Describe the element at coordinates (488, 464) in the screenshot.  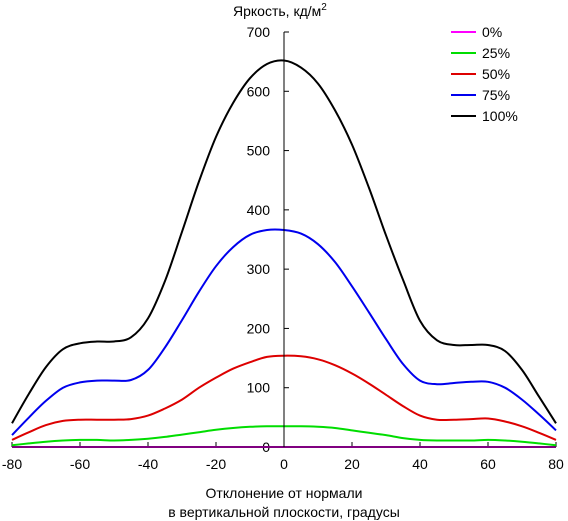
I see `x-tick-label: 60` at that location.